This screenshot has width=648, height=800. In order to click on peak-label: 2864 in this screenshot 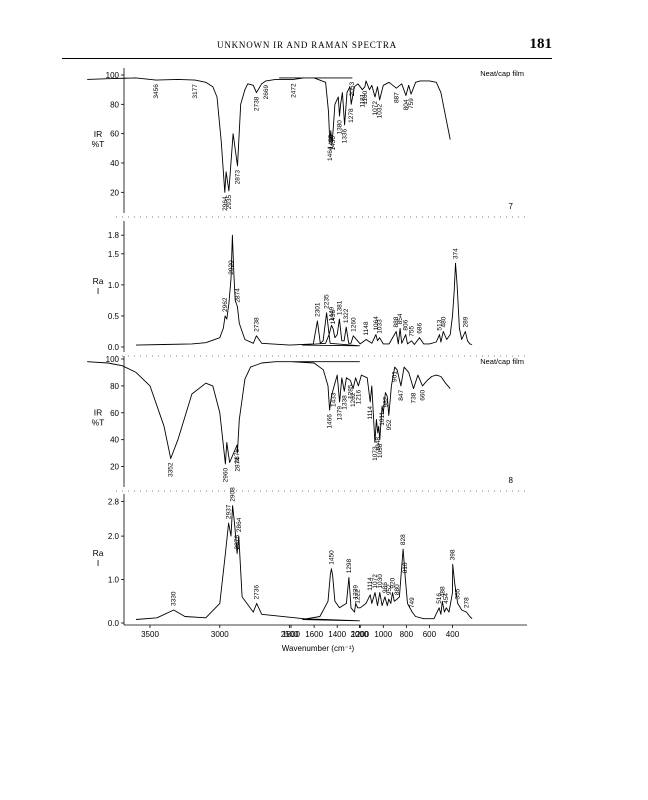, I will do `click(239, 524)`.